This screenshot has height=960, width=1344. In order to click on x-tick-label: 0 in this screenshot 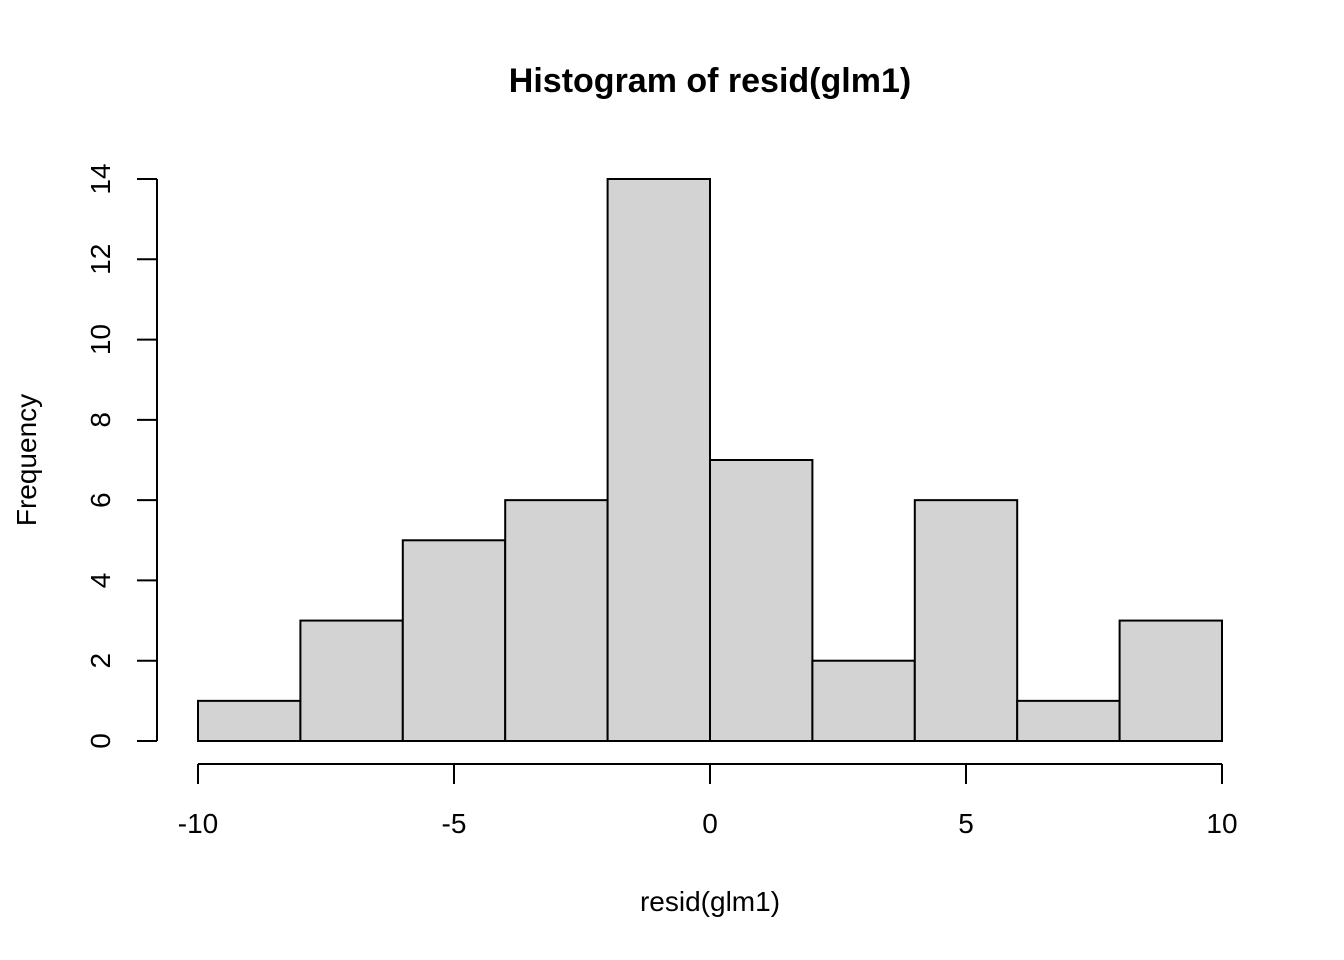, I will do `click(710, 823)`.